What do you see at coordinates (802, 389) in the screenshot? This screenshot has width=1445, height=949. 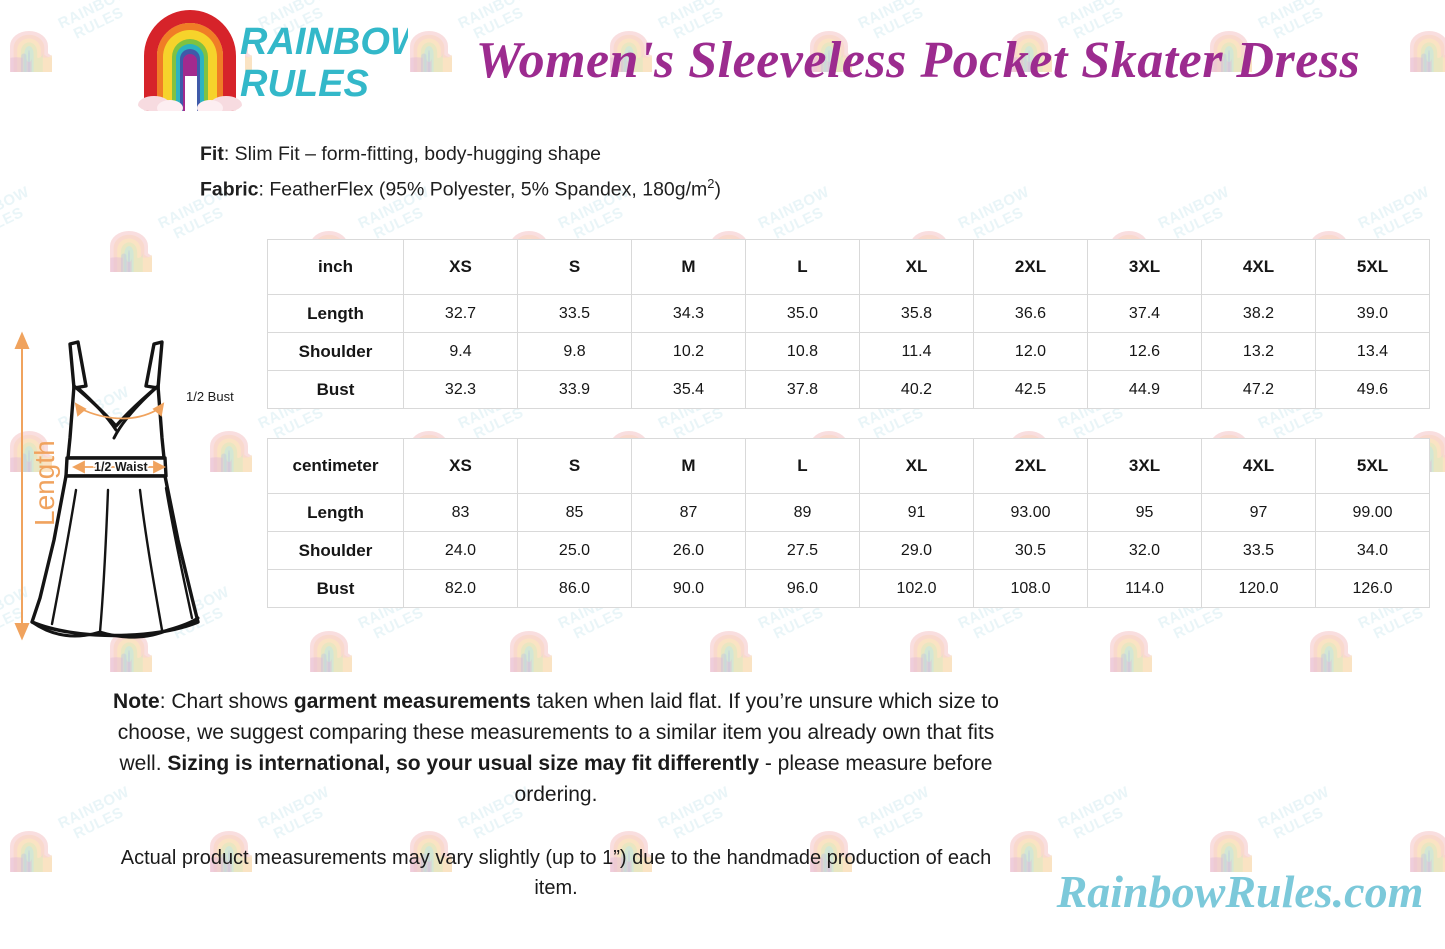 I see `cell-bust-l: 37.8` at bounding box center [802, 389].